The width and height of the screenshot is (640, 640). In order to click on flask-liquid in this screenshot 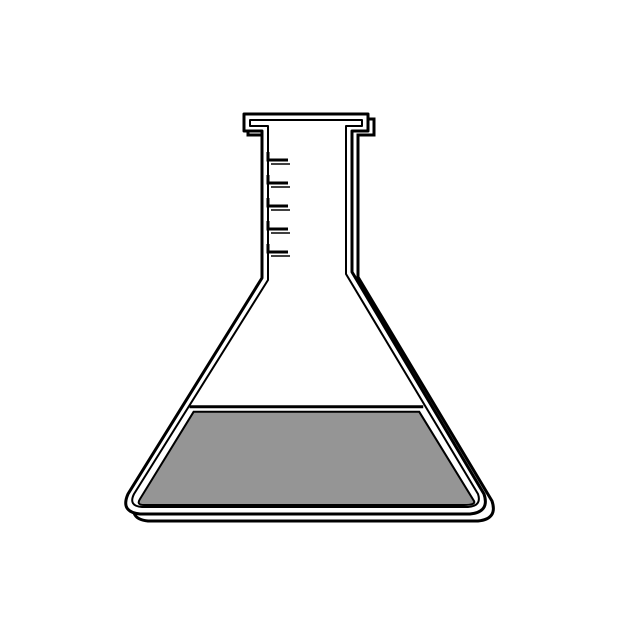, I will do `click(306, 458)`.